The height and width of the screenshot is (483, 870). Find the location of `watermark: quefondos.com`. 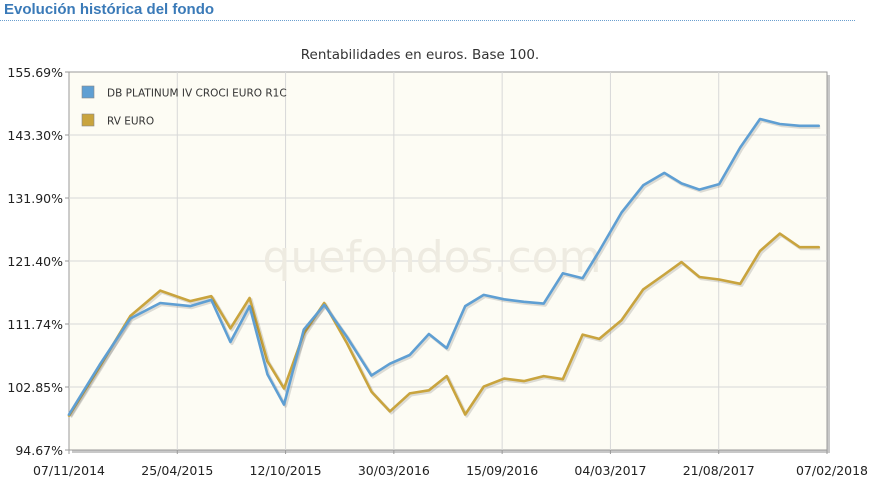

watermark: quefondos.com is located at coordinates (432, 257).